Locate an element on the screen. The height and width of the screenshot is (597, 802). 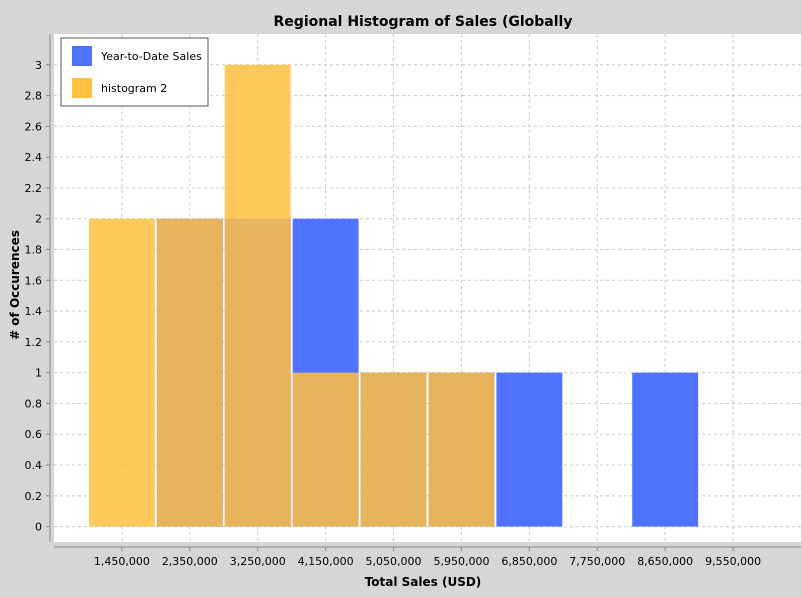
y-tick-label-2: 0.4 is located at coordinates (34, 465).